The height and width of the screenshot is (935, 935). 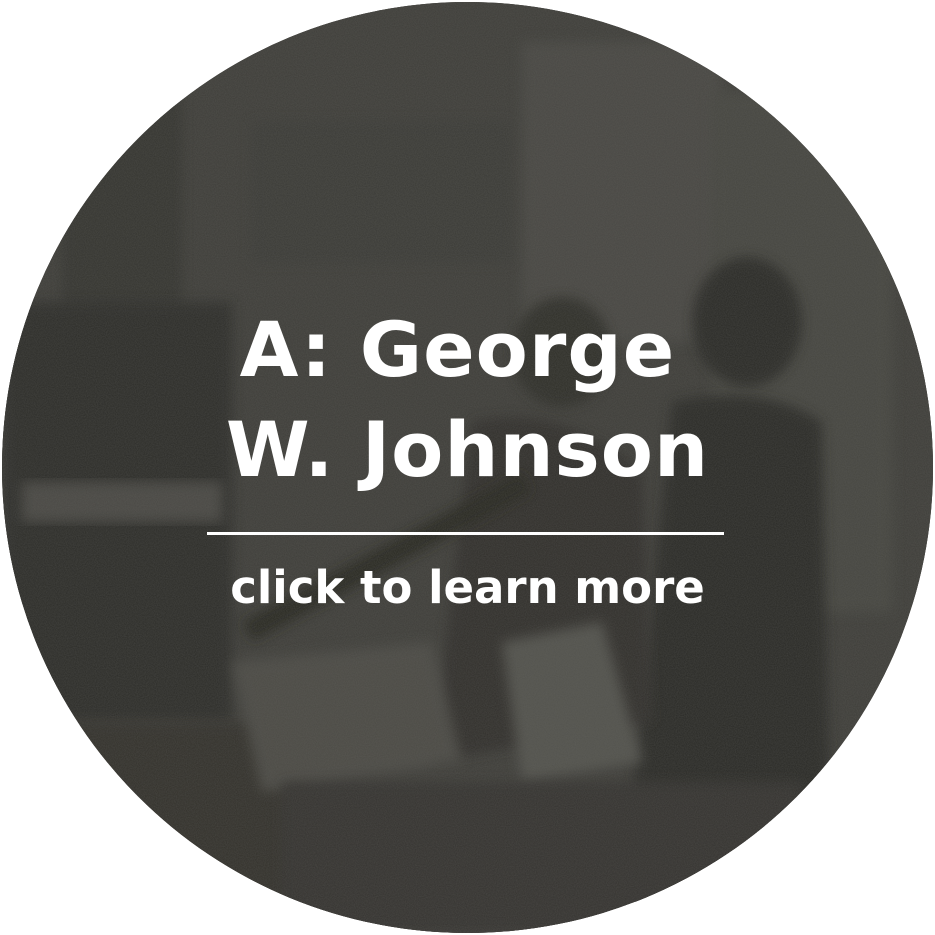 What do you see at coordinates (467, 587) in the screenshot?
I see `learn-more-link: click to learn more` at bounding box center [467, 587].